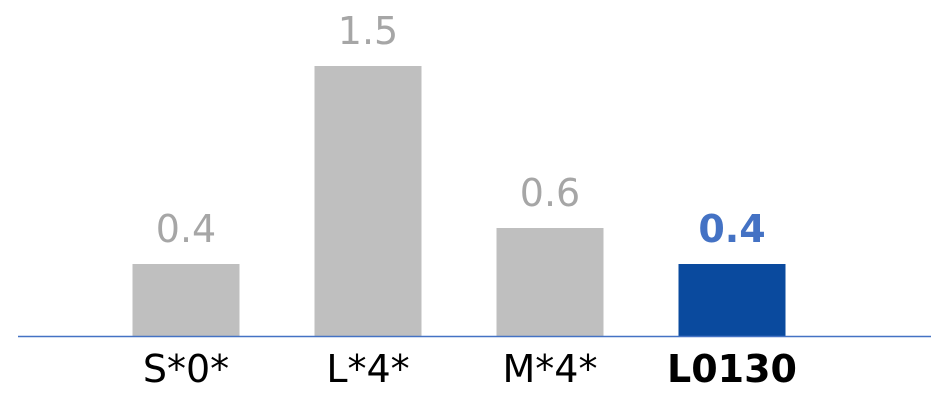 Image resolution: width=931 pixels, height=395 pixels. I want to click on value-label-3: 0.4, so click(731, 229).